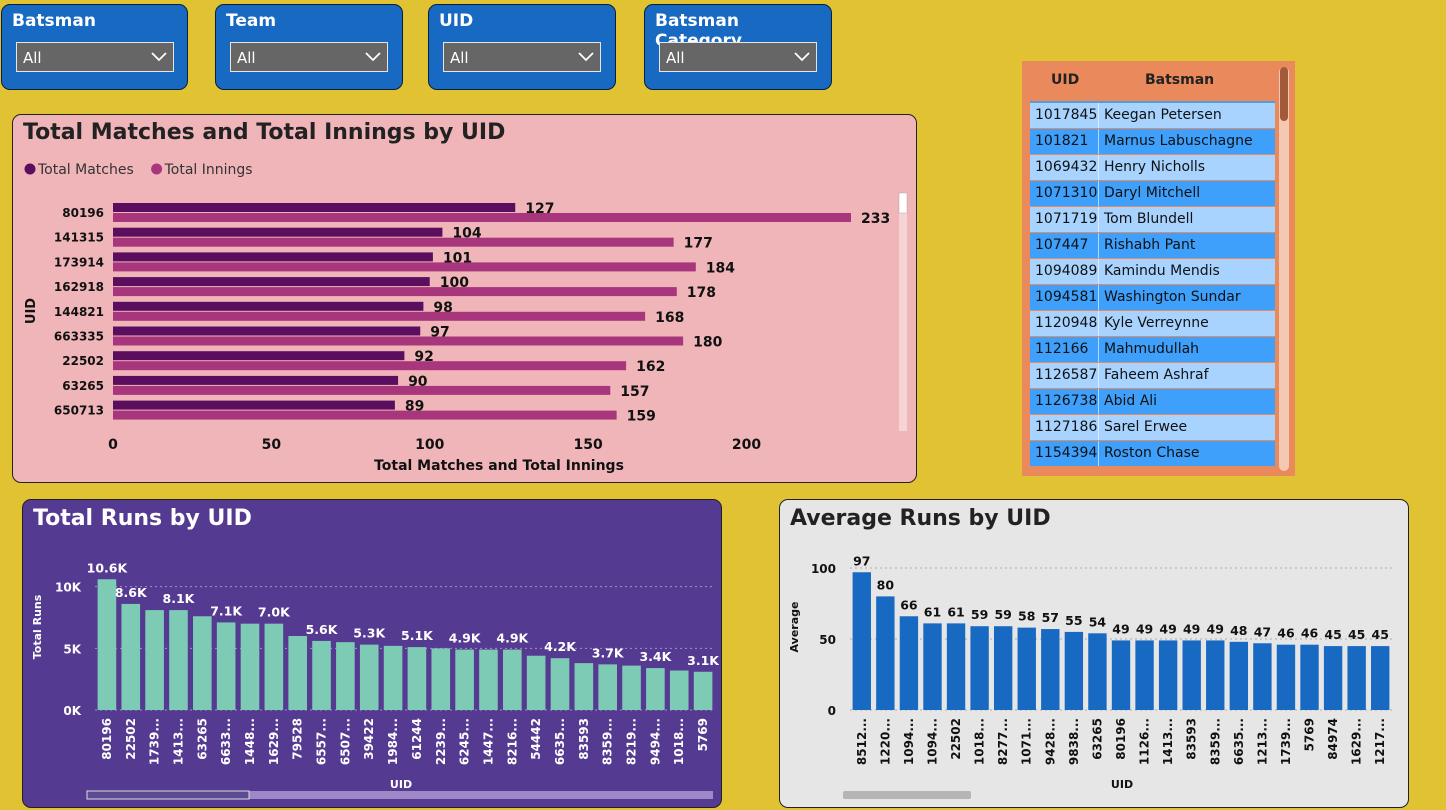 Image resolution: width=1446 pixels, height=810 pixels. What do you see at coordinates (157, 169) in the screenshot?
I see `legend-marker` at bounding box center [157, 169].